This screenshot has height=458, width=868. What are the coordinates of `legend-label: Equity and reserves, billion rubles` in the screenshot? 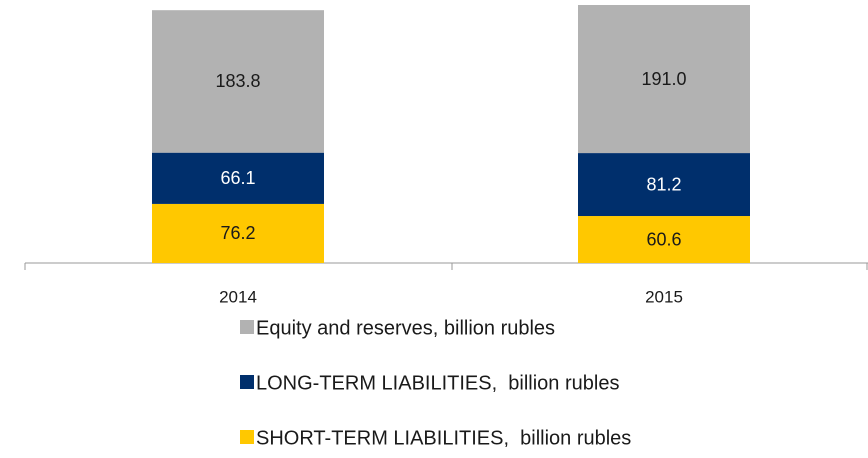 It's located at (405, 328).